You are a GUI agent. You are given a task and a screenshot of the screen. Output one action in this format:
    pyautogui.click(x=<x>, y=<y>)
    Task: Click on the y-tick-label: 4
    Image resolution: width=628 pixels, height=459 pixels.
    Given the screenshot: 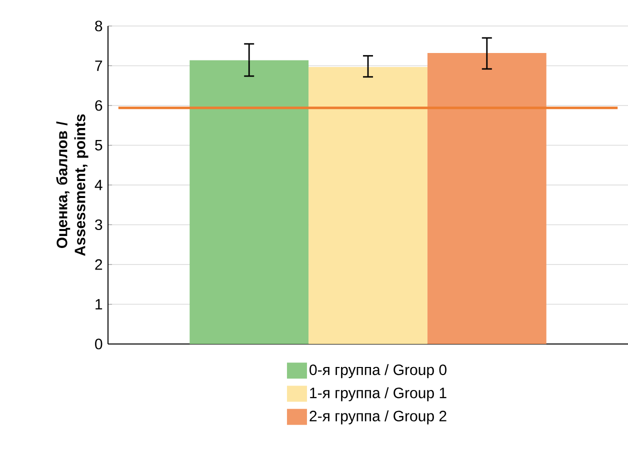 What is the action you would take?
    pyautogui.click(x=98, y=185)
    